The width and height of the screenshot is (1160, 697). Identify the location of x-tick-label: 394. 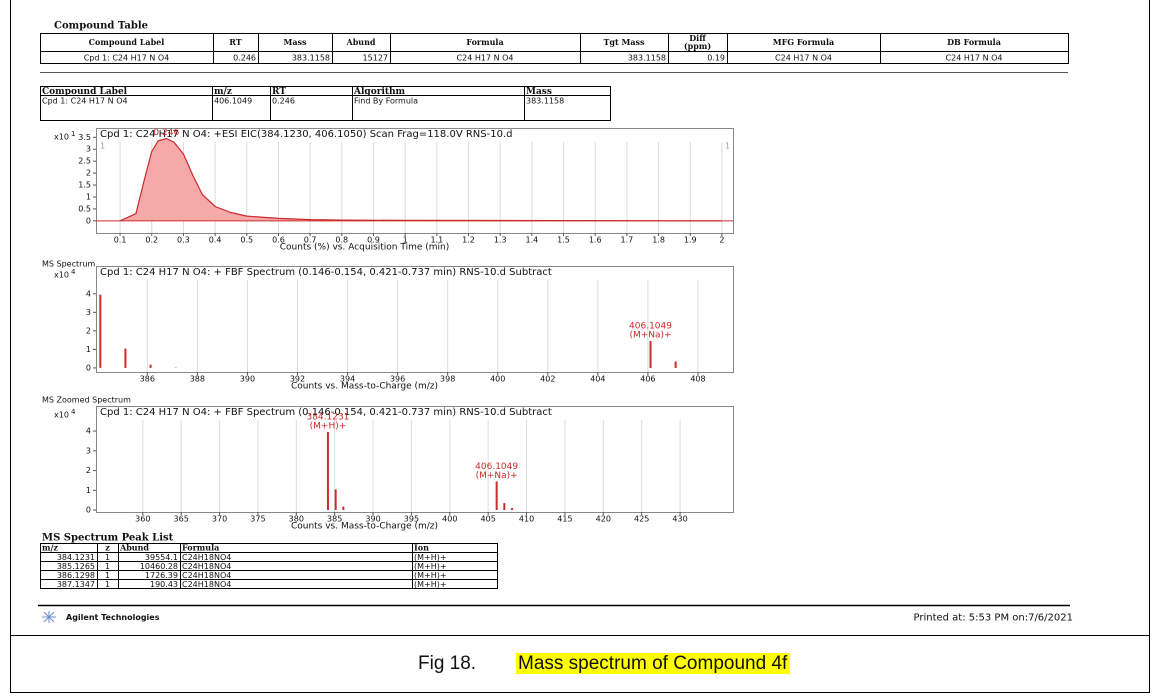
(347, 379).